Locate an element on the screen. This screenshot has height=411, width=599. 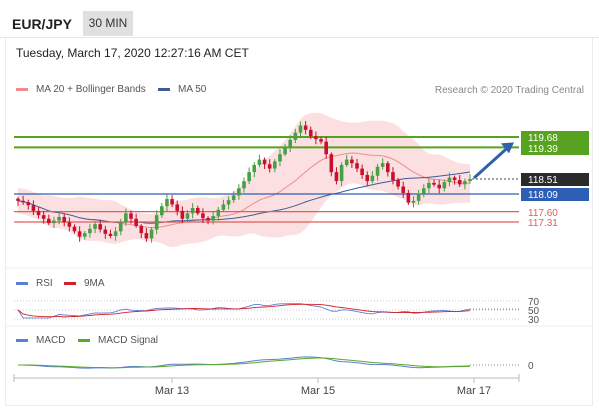
pair-title: EUR/JPY is located at coordinates (42, 24).